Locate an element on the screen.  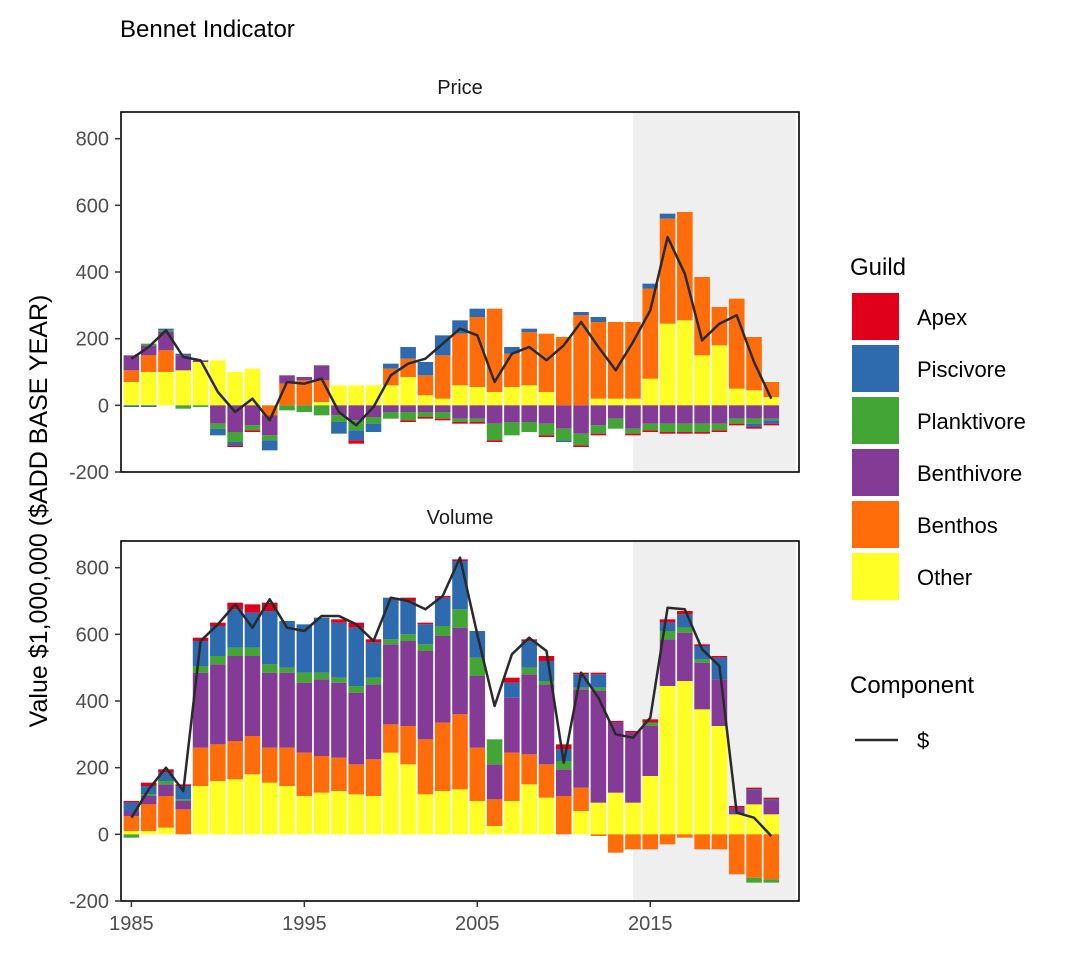
bar-volume-benthos-2011 is located at coordinates (581, 799).